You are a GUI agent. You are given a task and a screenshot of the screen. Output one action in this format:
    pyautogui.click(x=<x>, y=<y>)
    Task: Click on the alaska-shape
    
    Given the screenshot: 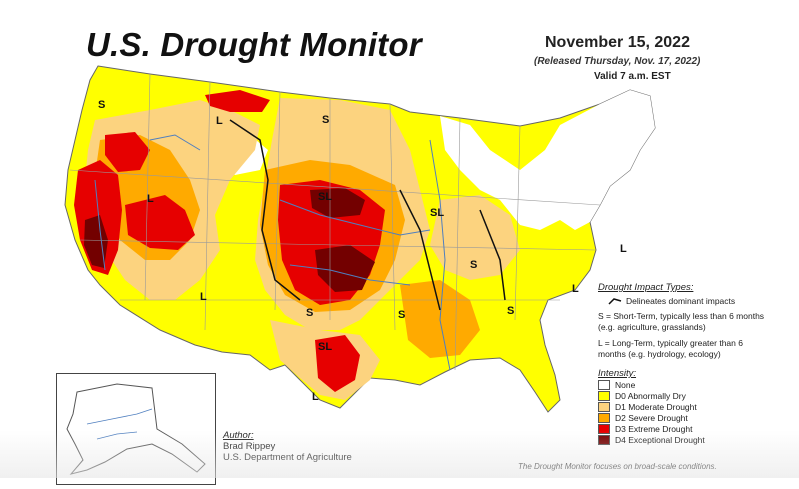 What is the action you would take?
    pyautogui.click(x=136, y=429)
    